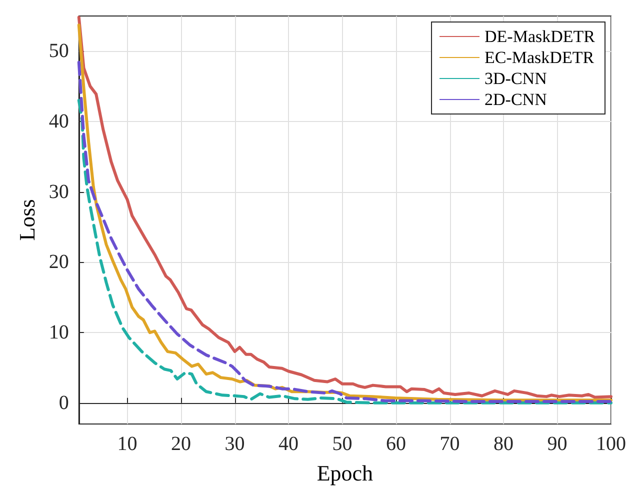 Image resolution: width=637 pixels, height=500 pixels. I want to click on legend-label: DE-MaskDETR, so click(540, 36).